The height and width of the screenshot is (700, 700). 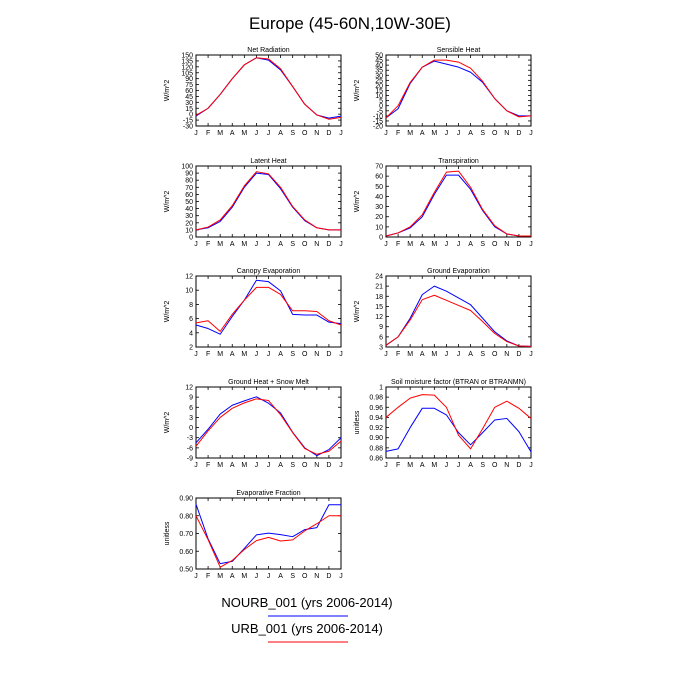 What do you see at coordinates (189, 181) in the screenshot?
I see `y-tick-label: 80` at bounding box center [189, 181].